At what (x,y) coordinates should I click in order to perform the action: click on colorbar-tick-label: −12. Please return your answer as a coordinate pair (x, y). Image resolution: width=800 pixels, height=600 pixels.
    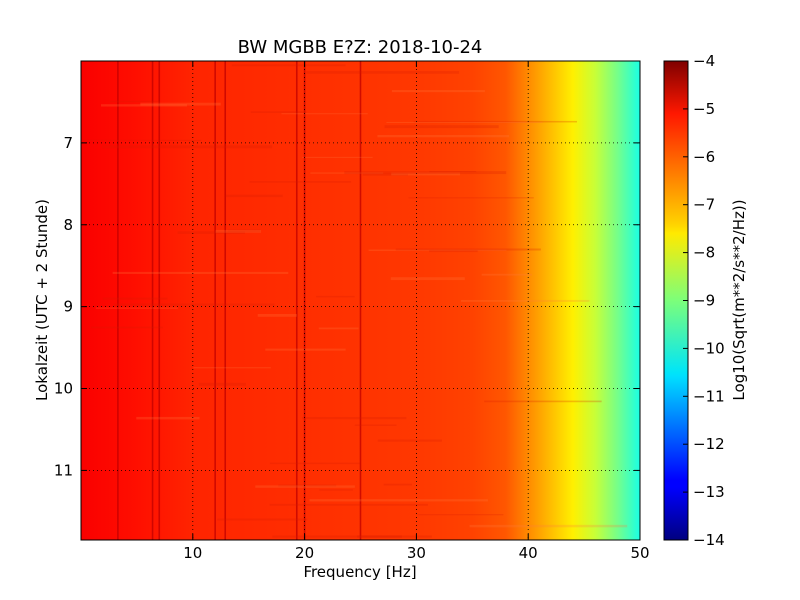
    Looking at the image, I should click on (709, 444).